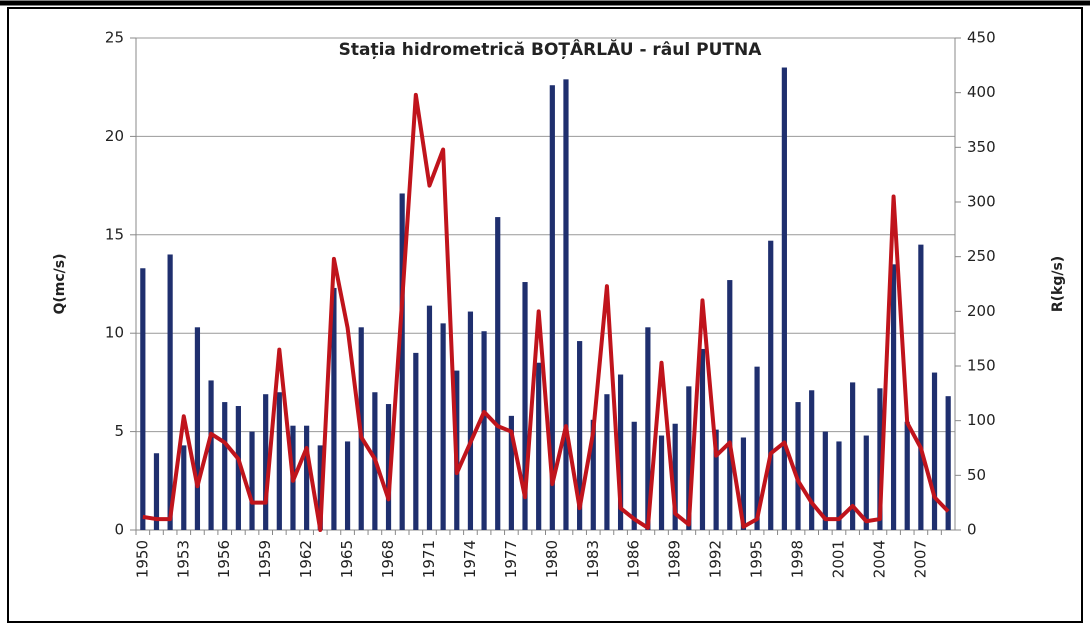  Describe the element at coordinates (552, 559) in the screenshot. I see `x-tick-label: 1980` at that location.